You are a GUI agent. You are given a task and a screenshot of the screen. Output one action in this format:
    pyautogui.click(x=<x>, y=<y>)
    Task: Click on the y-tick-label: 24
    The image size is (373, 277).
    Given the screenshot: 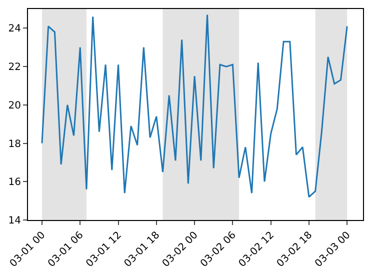 What is the action you would take?
    pyautogui.click(x=14, y=29)
    